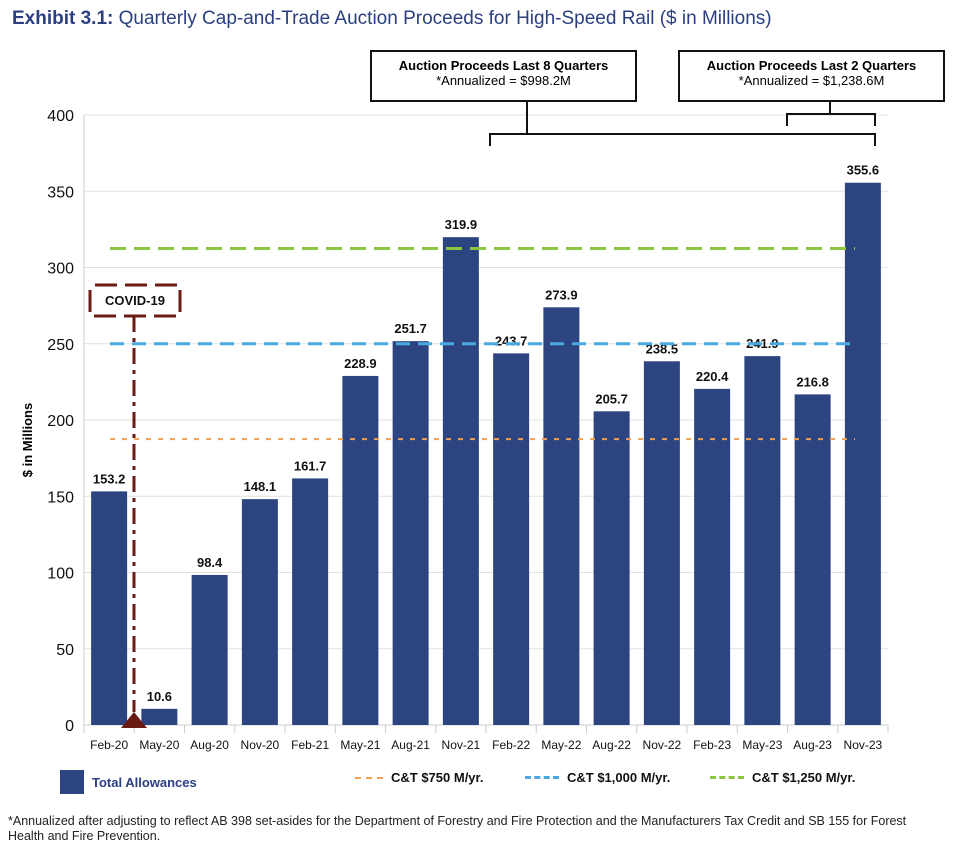  What do you see at coordinates (60, 269) in the screenshot?
I see `y-tick-label: 300` at bounding box center [60, 269].